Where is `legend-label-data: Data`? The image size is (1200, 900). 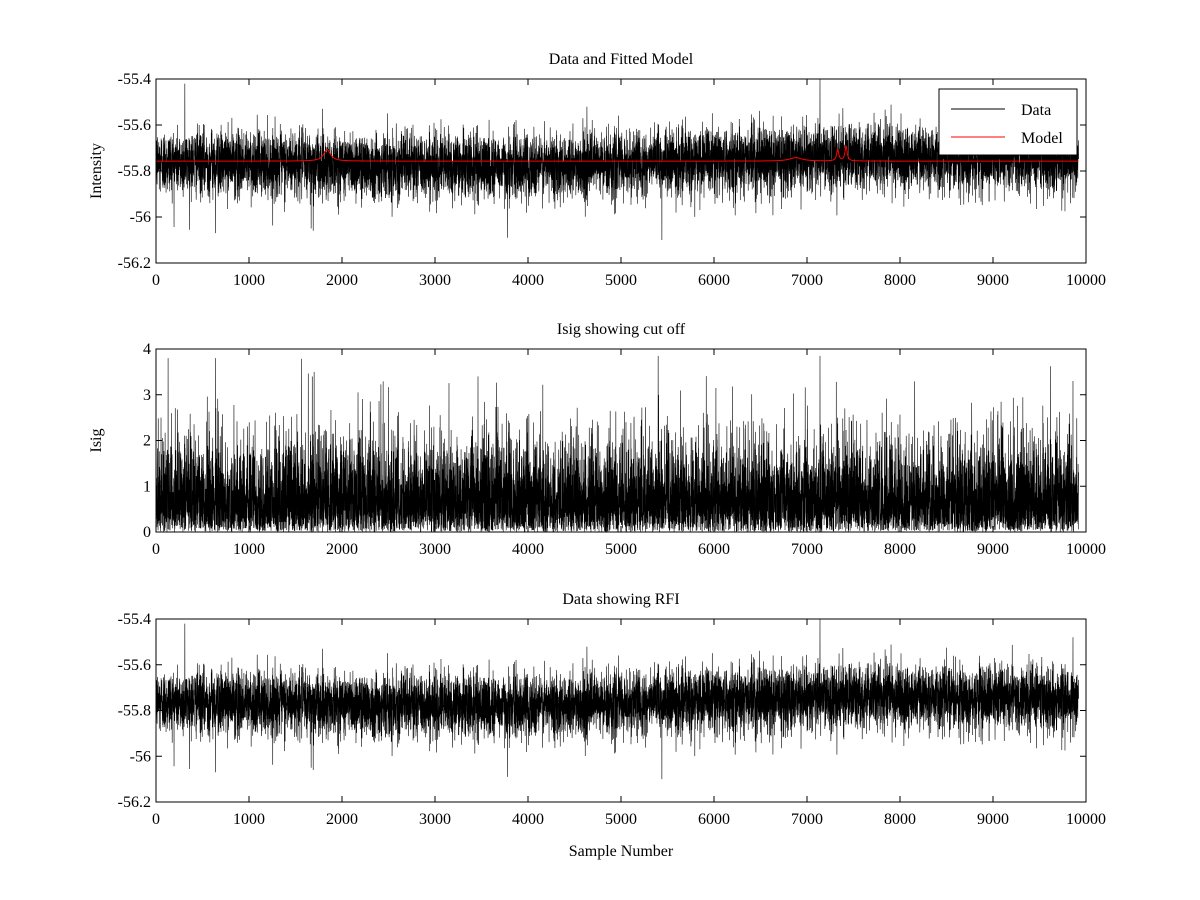
legend-label-data: Data is located at coordinates (1036, 110).